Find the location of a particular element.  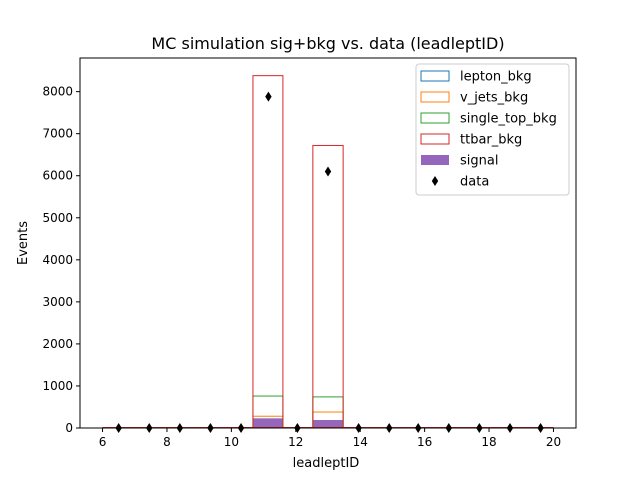

legend-marker-data is located at coordinates (435, 181).